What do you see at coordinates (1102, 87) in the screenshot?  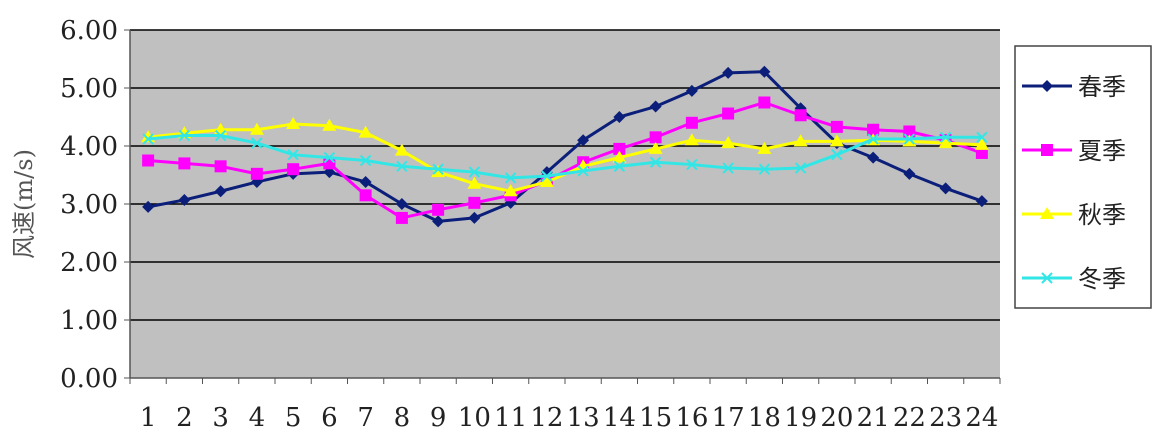 I see `legend-label: 春季` at bounding box center [1102, 87].